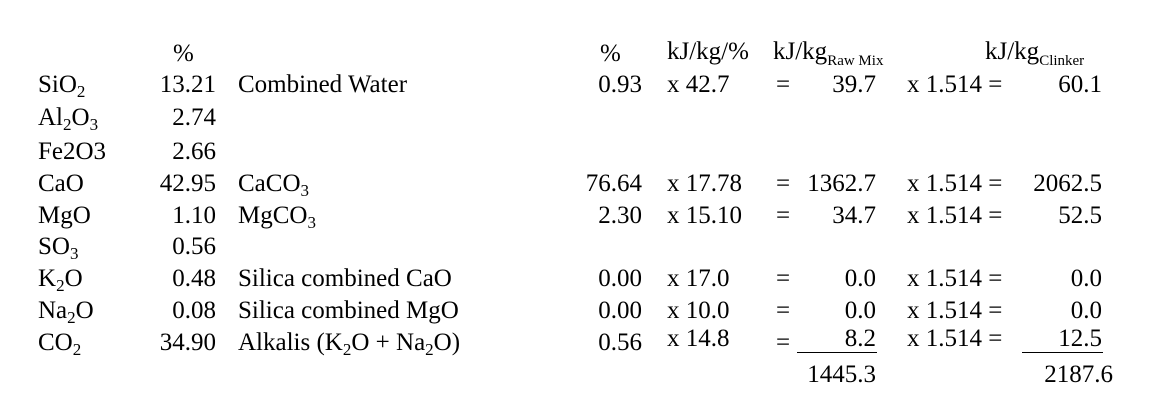  Describe the element at coordinates (68, 119) in the screenshot. I see `oxide-label: Al2O3` at that location.